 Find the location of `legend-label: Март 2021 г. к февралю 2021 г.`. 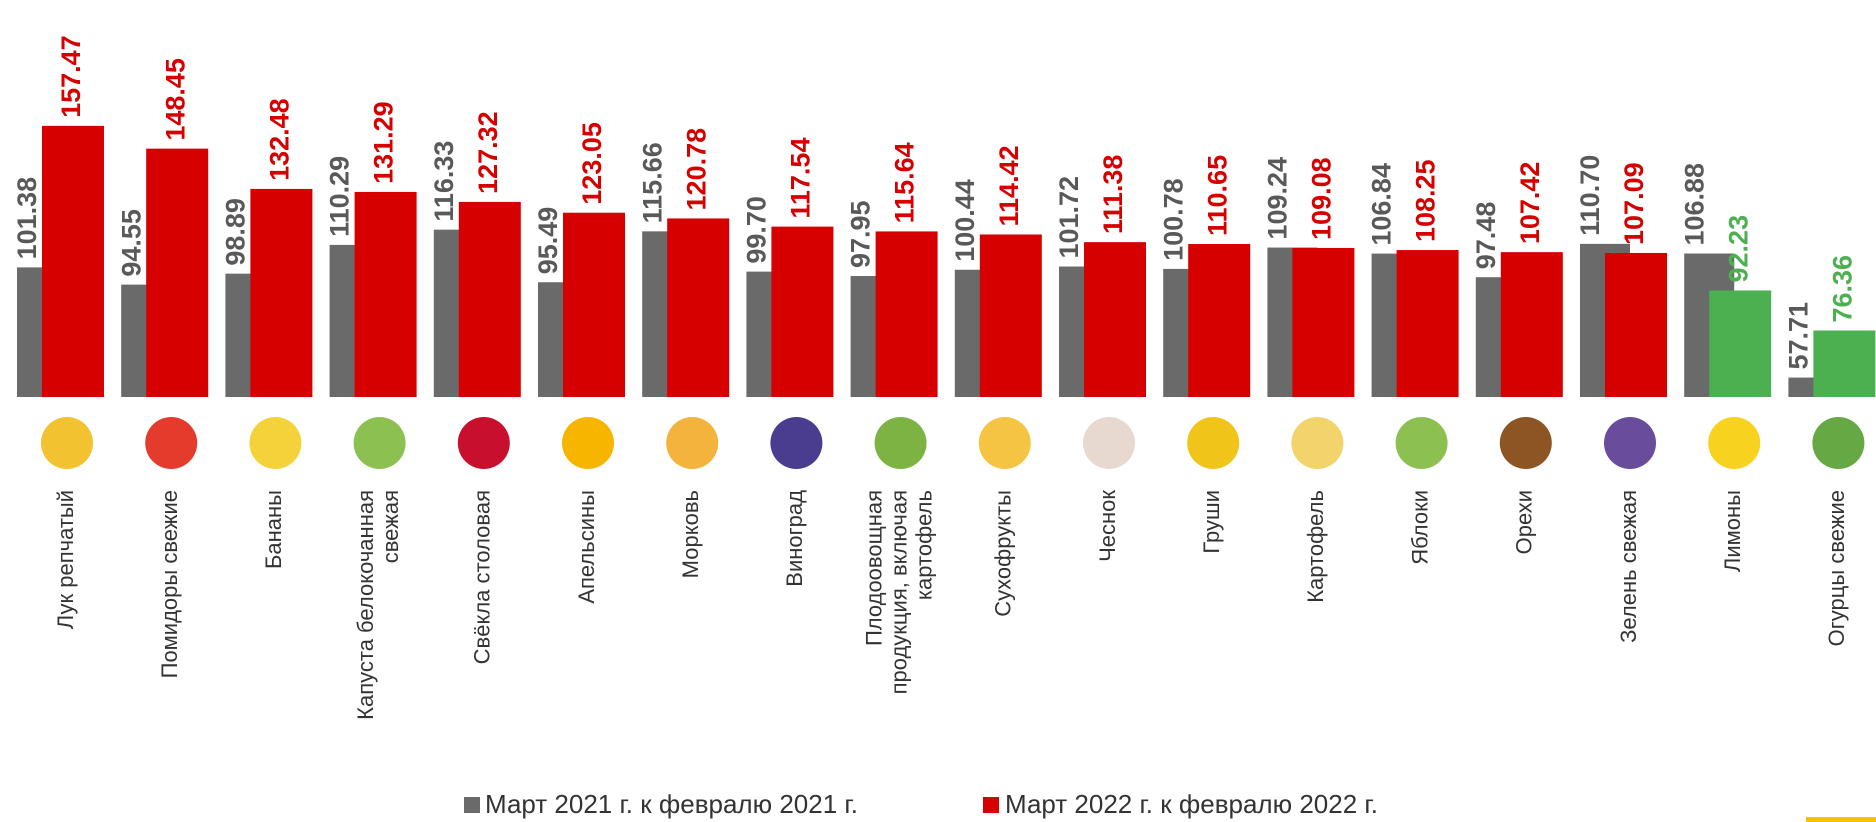

legend-label: Март 2021 г. к февралю 2021 г. is located at coordinates (671, 804).